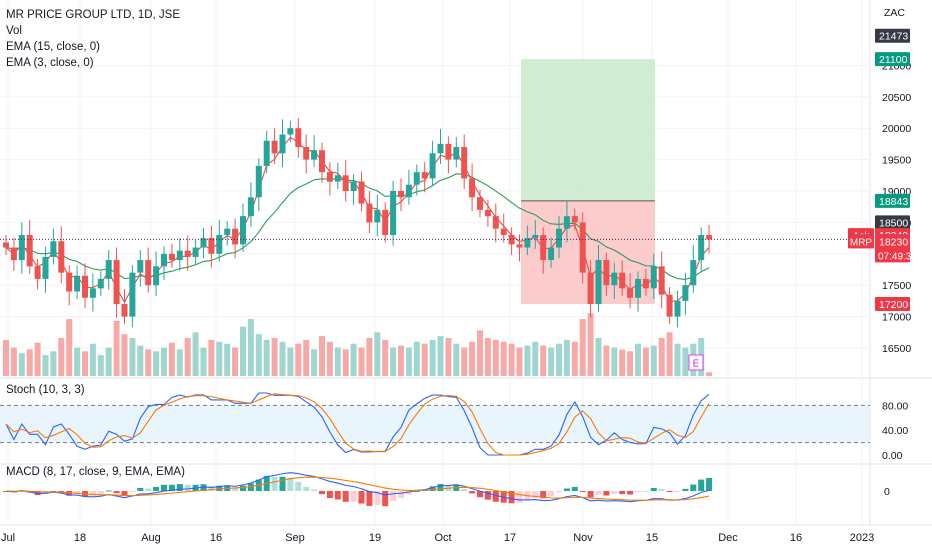 This screenshot has height=555, width=932. What do you see at coordinates (896, 318) in the screenshot?
I see `price-tick-label: 17000` at bounding box center [896, 318].